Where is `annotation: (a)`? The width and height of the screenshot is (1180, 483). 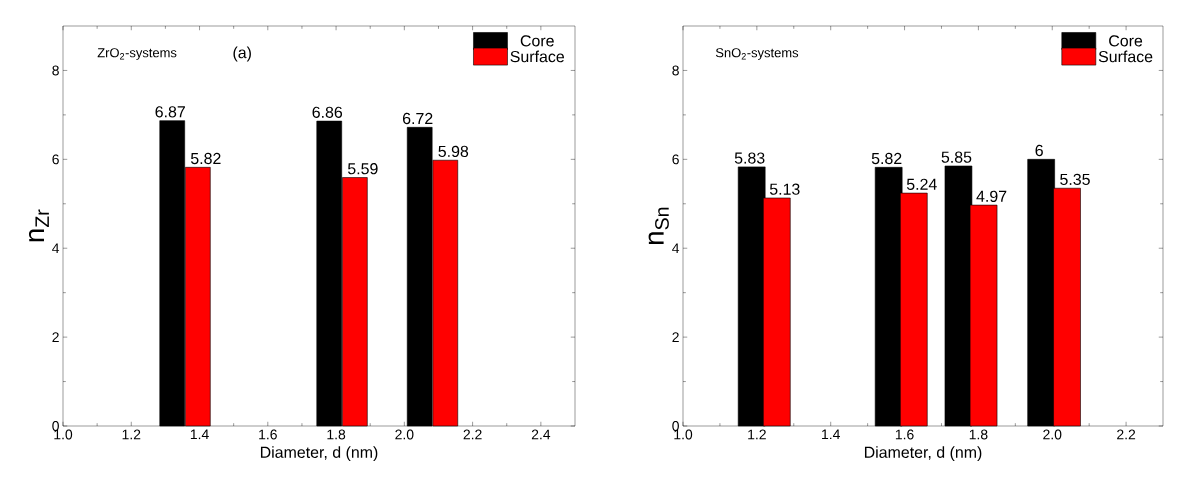
annotation: (a) is located at coordinates (242, 54).